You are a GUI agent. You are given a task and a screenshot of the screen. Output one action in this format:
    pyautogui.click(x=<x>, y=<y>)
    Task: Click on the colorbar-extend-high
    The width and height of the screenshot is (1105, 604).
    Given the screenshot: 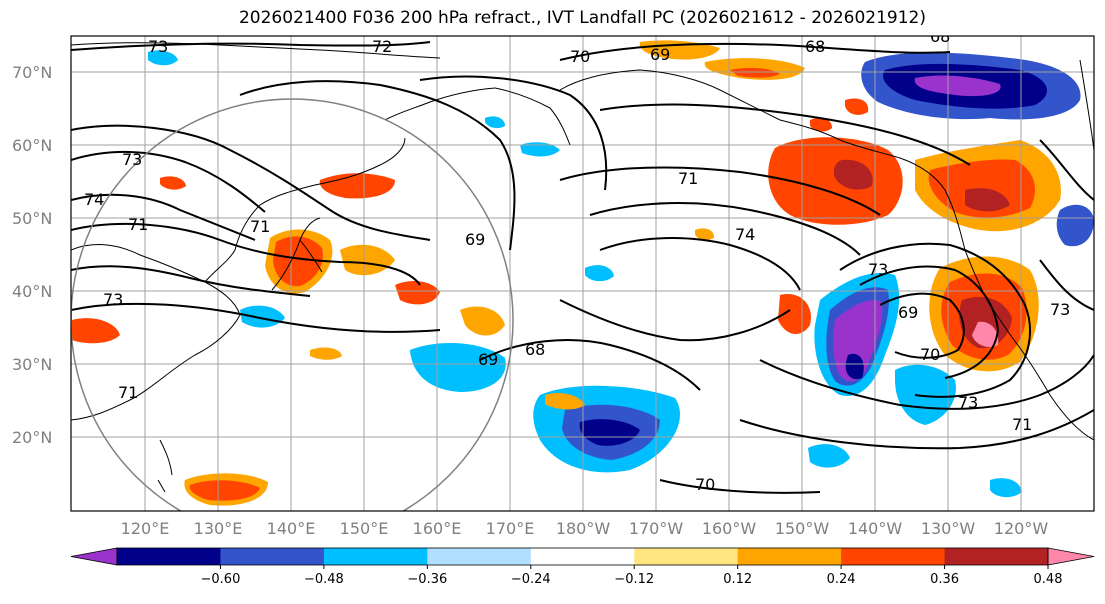 What is the action you would take?
    pyautogui.click(x=1071, y=556)
    